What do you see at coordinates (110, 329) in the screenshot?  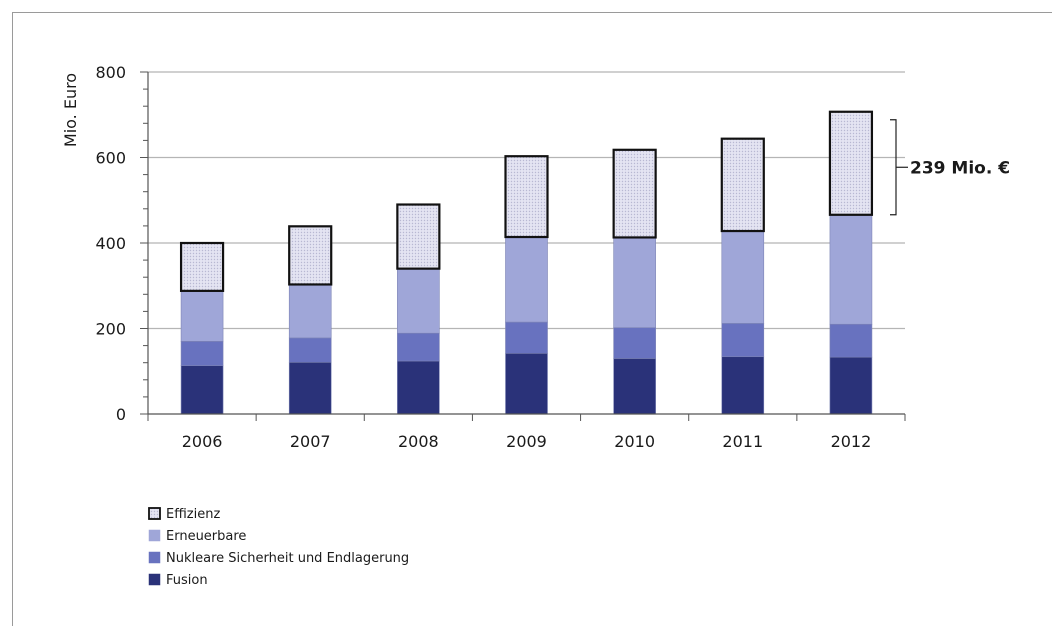 I see `y-tick-label: 200` at bounding box center [110, 329].